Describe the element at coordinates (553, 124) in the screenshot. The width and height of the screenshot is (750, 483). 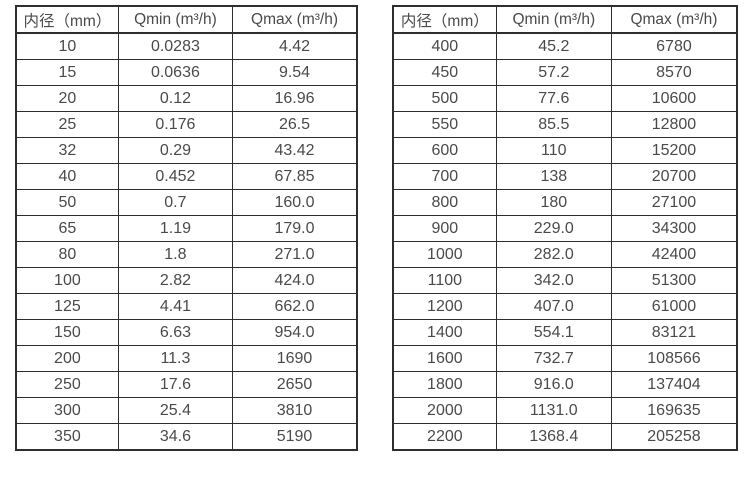
I see `cell: 85.5` at that location.